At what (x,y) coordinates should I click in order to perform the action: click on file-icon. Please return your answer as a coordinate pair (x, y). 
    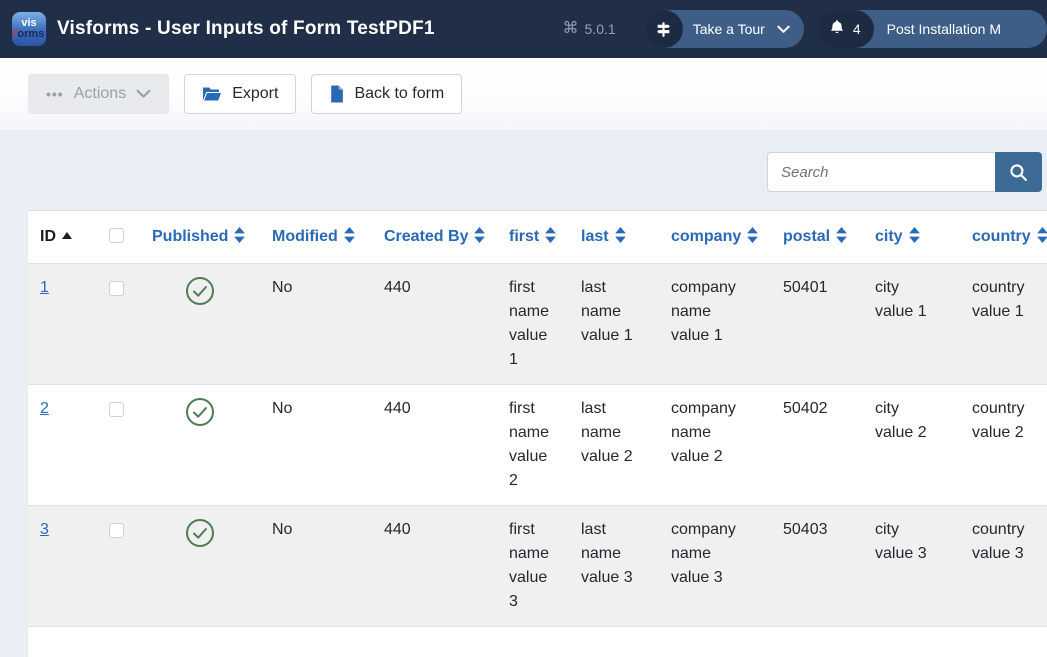
    Looking at the image, I should click on (337, 94).